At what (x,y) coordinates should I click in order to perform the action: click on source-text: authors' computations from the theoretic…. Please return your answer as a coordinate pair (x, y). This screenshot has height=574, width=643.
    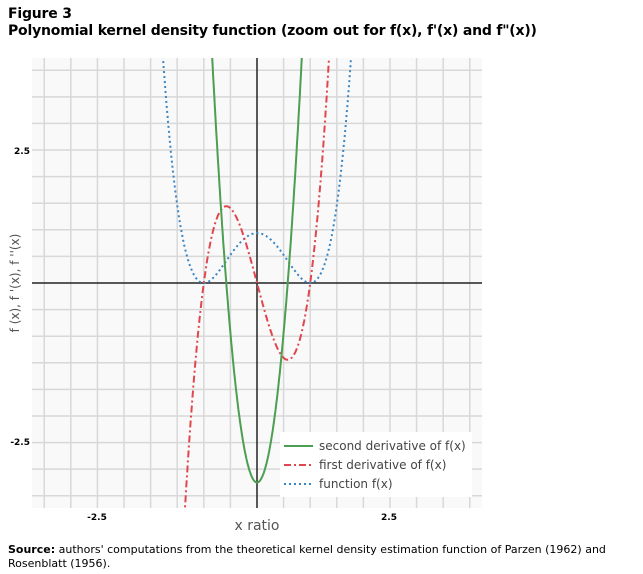
    Looking at the image, I should click on (307, 556).